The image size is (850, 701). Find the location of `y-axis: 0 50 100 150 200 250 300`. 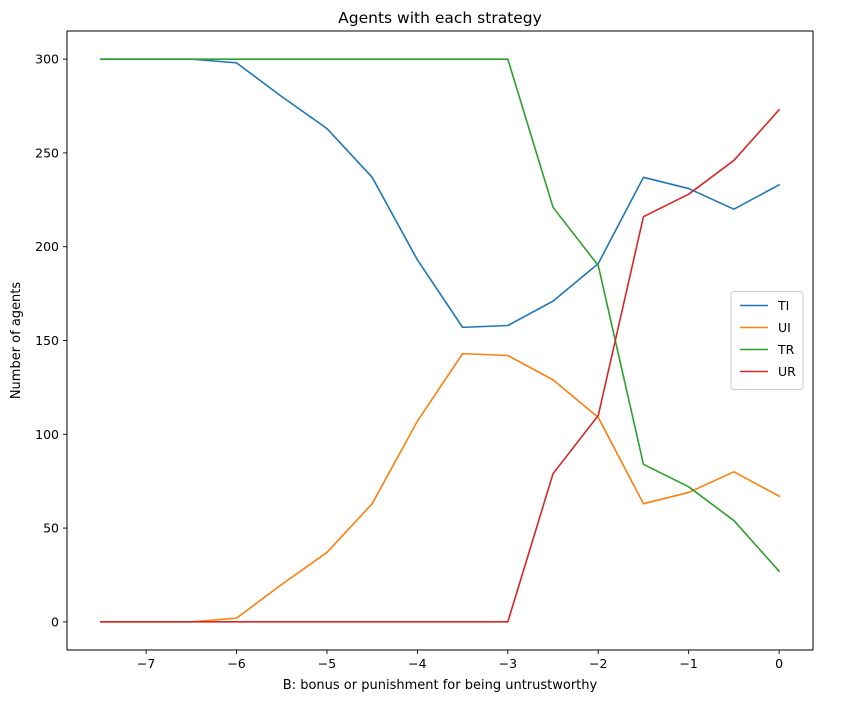

y-axis: 0 50 100 150 200 250 300 is located at coordinates (51, 340).